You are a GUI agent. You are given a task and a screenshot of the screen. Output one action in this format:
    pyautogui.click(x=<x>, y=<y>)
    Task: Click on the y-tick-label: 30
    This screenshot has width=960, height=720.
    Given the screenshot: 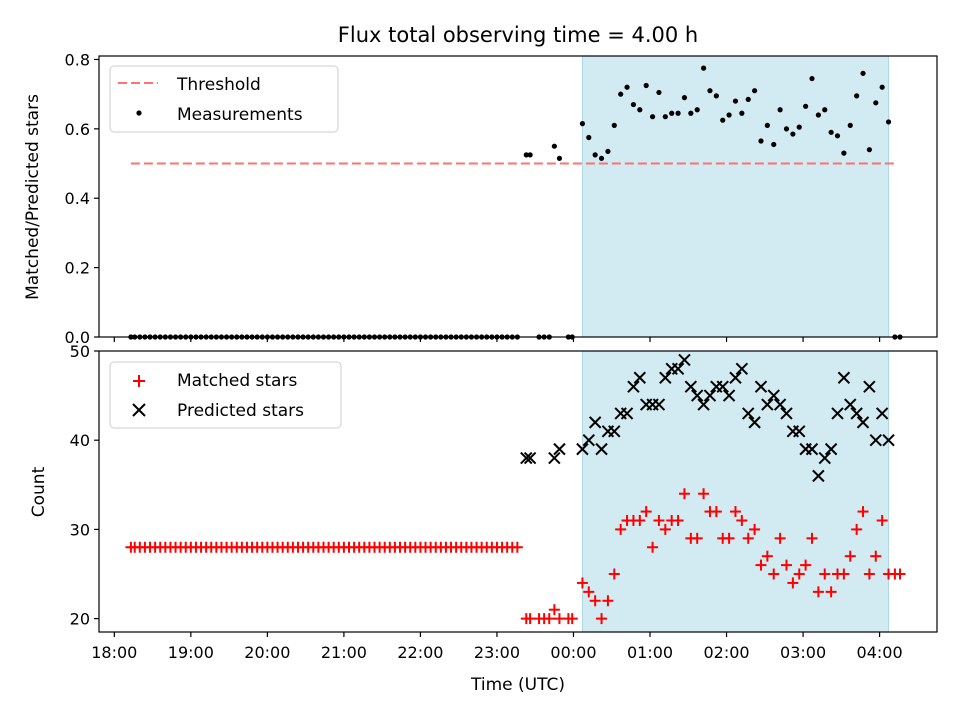 What is the action you would take?
    pyautogui.click(x=80, y=529)
    